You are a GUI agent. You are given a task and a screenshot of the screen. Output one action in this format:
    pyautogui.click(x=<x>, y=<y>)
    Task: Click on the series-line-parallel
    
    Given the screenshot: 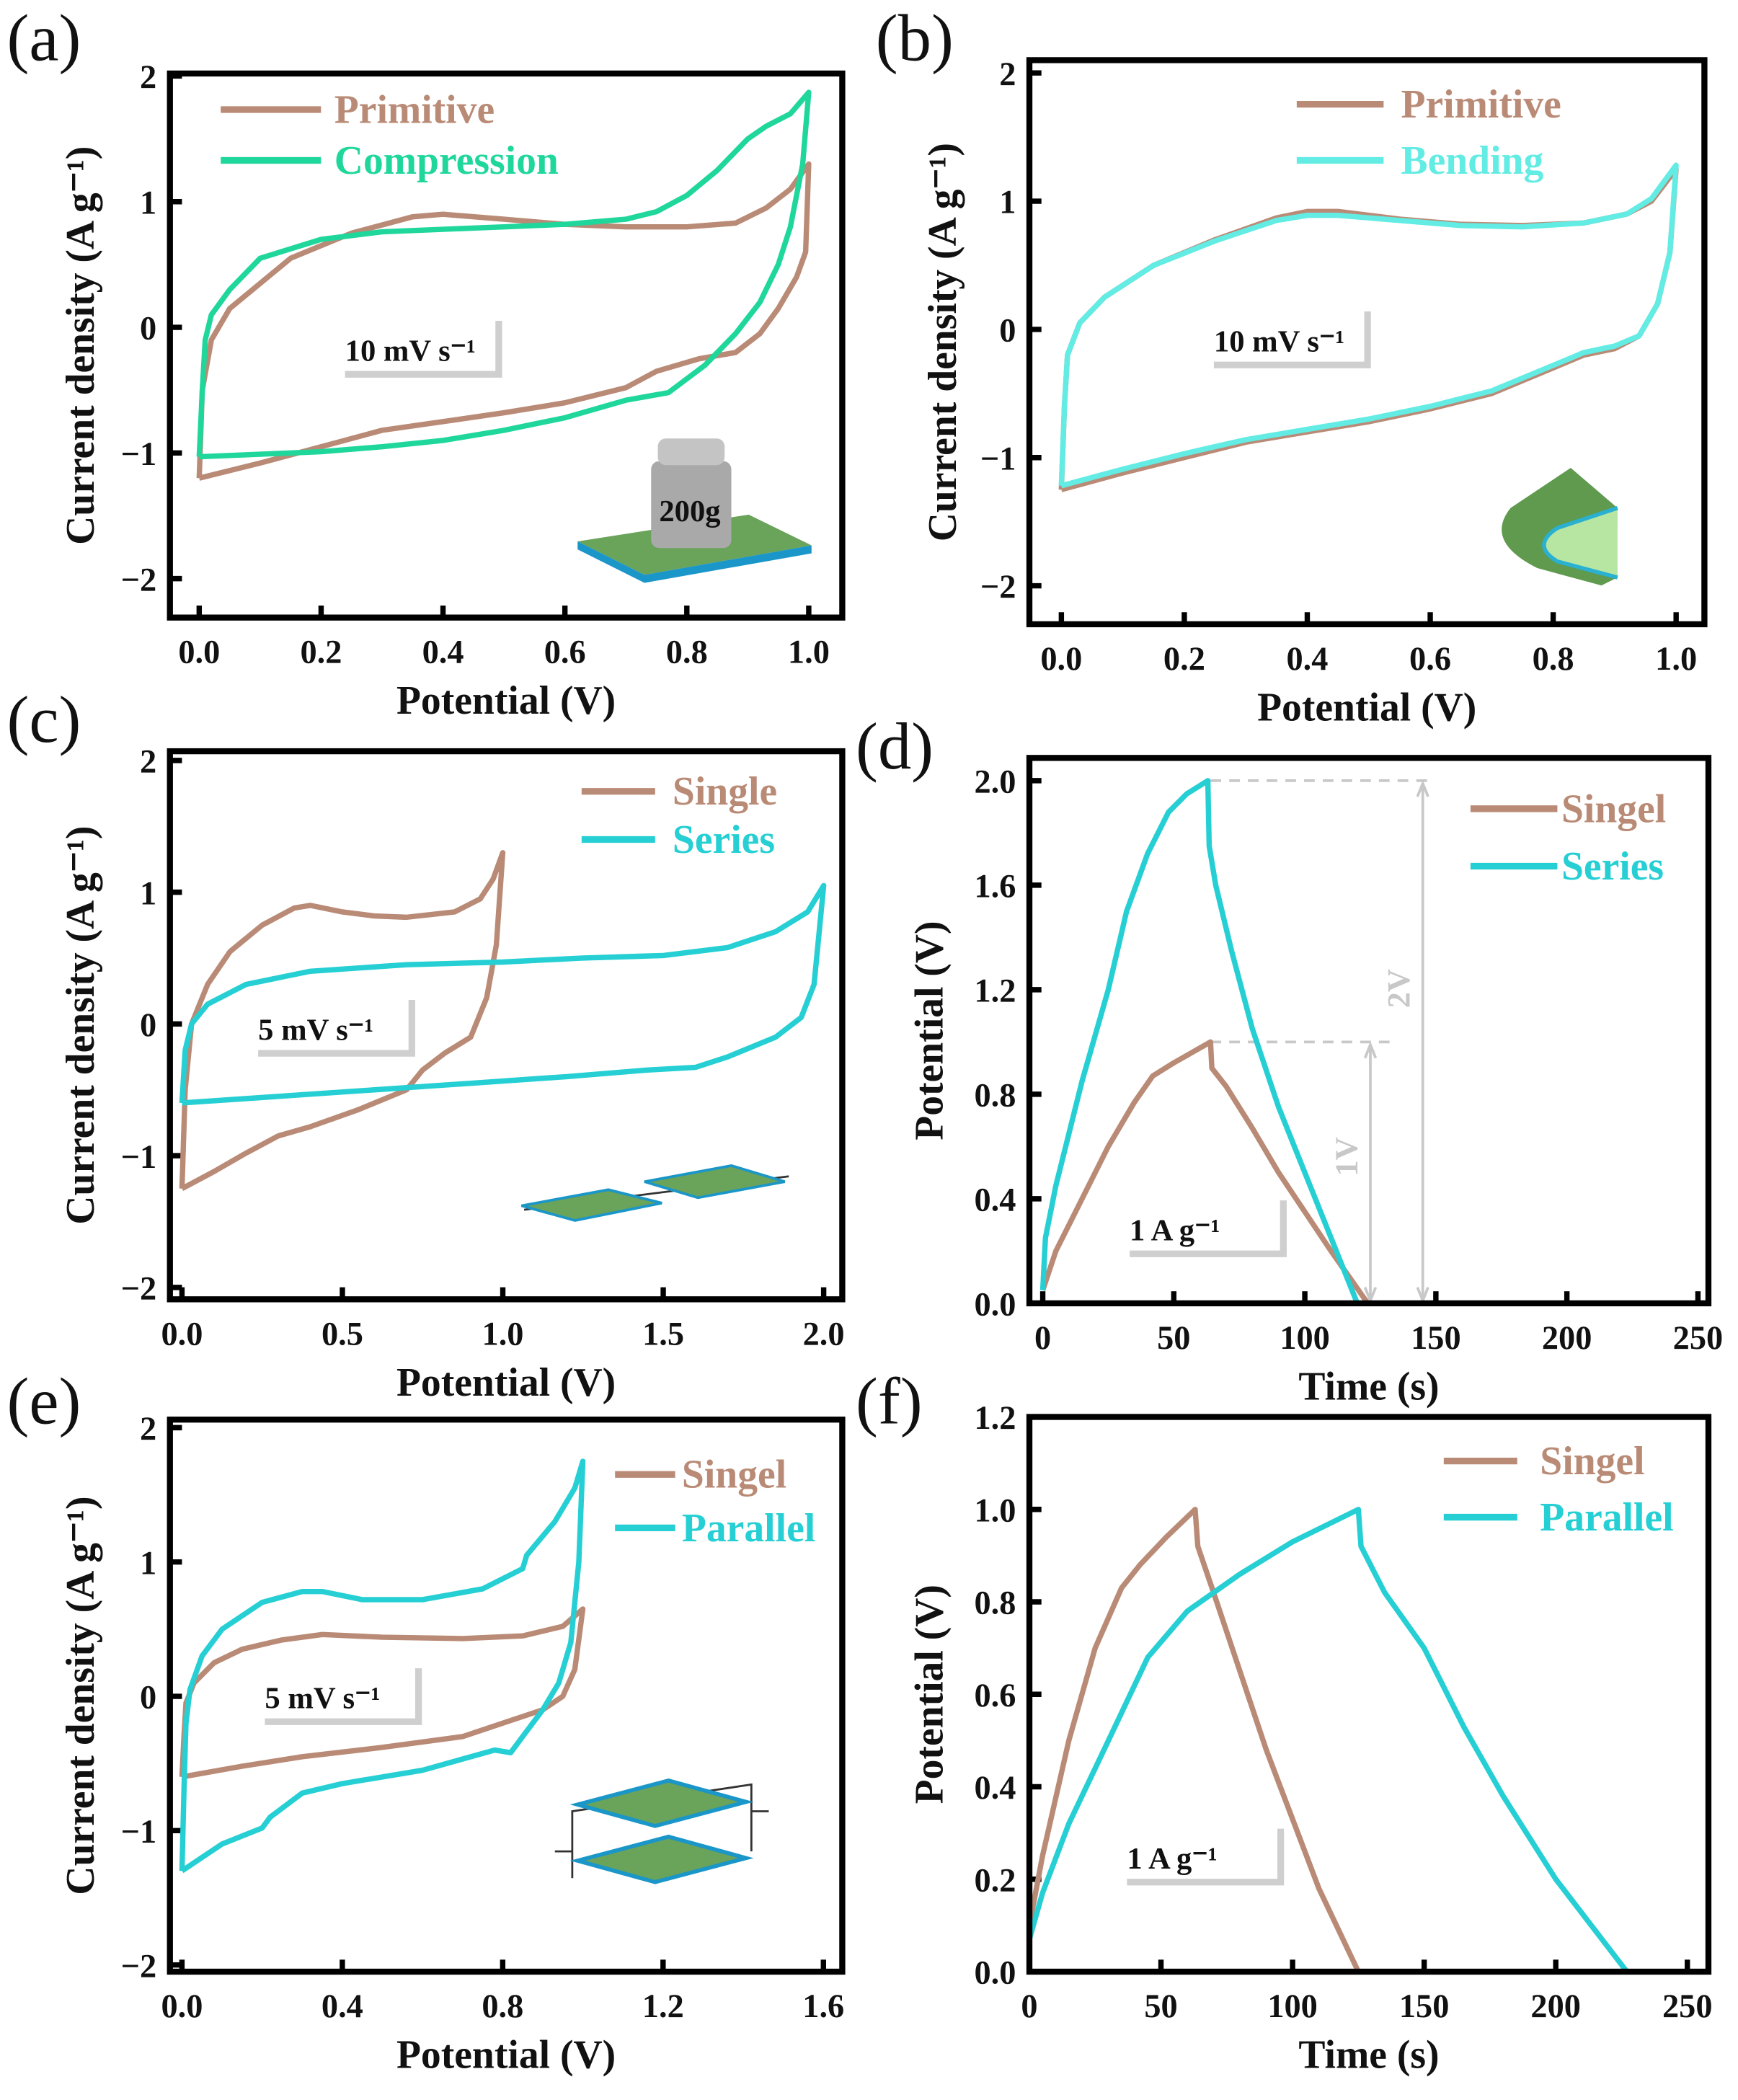 What is the action you would take?
    pyautogui.click(x=1329, y=1739)
    